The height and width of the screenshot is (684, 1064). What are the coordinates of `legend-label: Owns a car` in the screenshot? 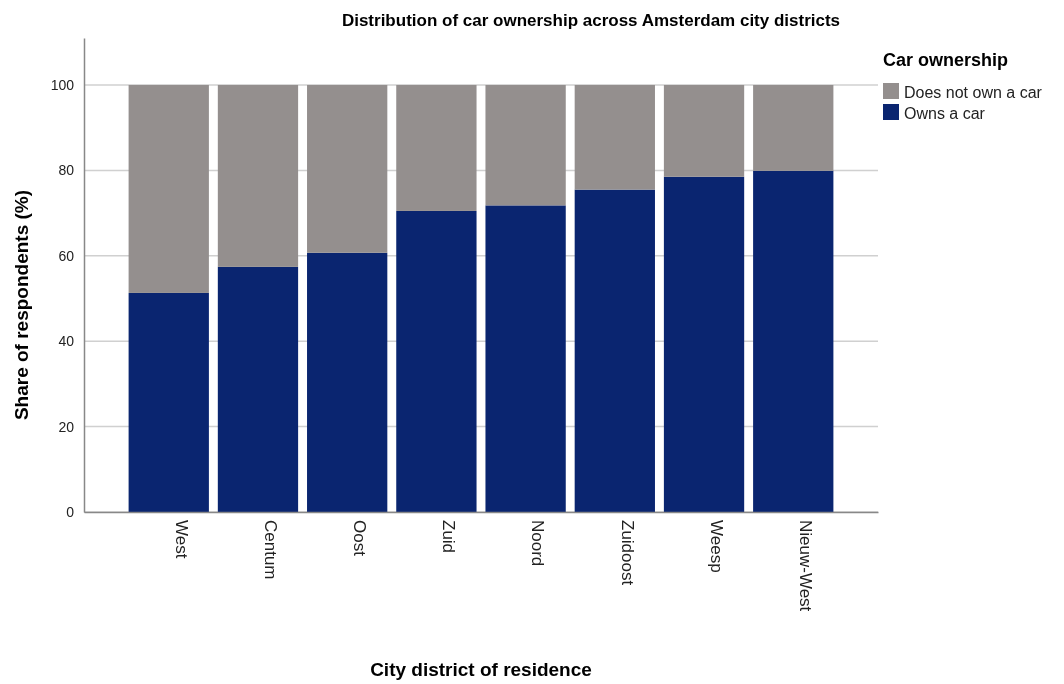 It's located at (945, 113).